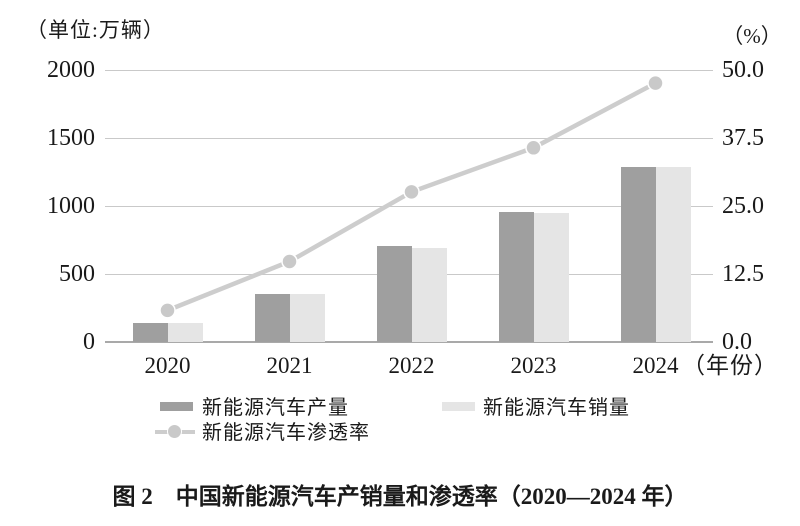  I want to click on legend-swatch-sales, so click(458, 406).